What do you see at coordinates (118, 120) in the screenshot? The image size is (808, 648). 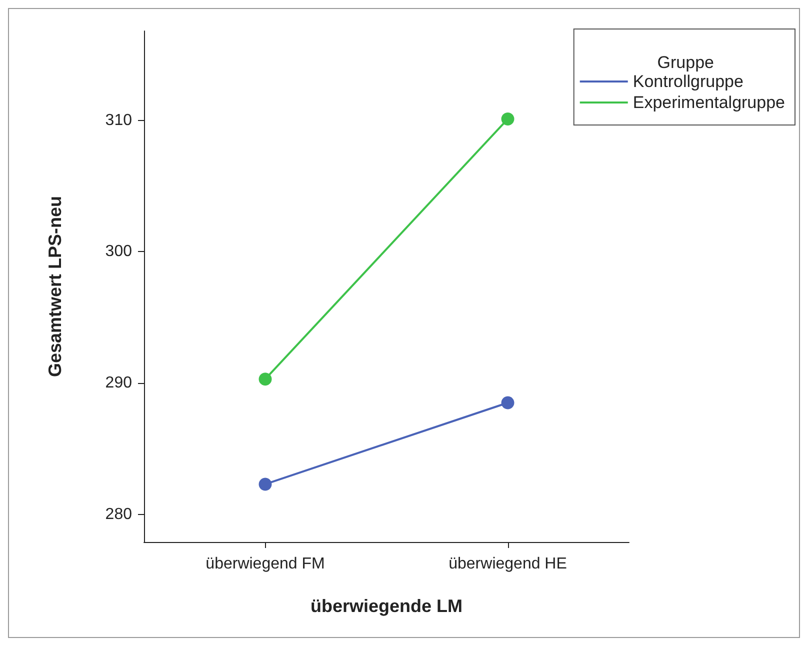 I see `y-tick-label: 310` at bounding box center [118, 120].